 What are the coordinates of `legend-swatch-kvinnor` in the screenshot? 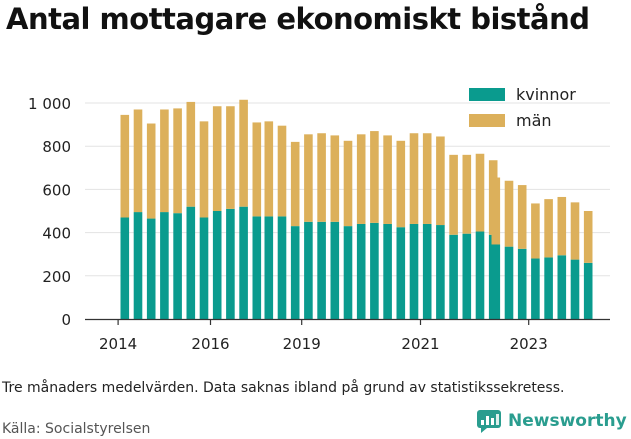 It's located at (487, 94).